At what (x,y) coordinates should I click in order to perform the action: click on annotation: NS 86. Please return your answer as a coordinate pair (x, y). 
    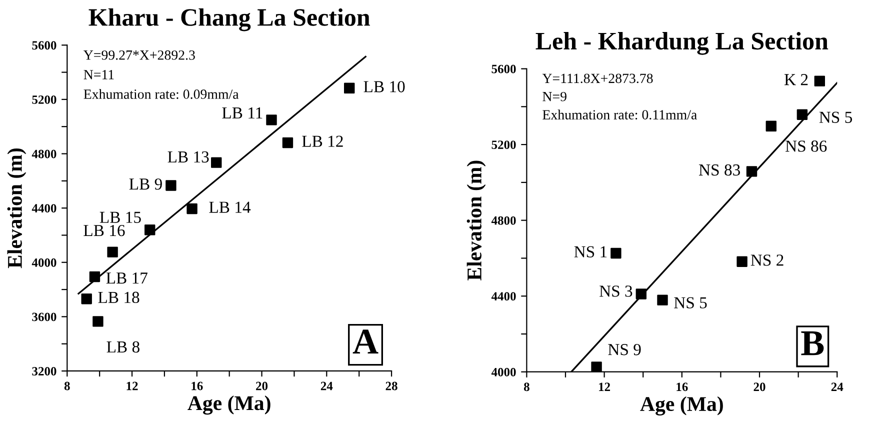
    Looking at the image, I should click on (806, 146).